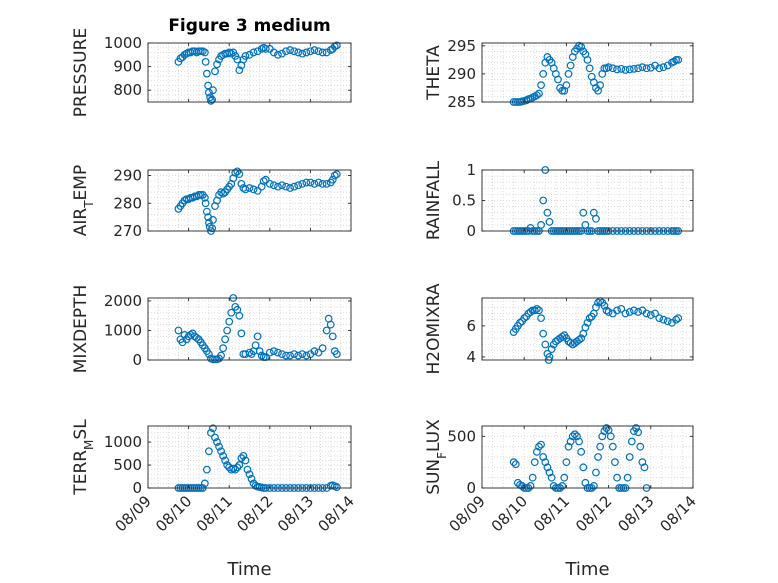  What do you see at coordinates (127, 203) in the screenshot?
I see `y-tick-label: 280` at bounding box center [127, 203].